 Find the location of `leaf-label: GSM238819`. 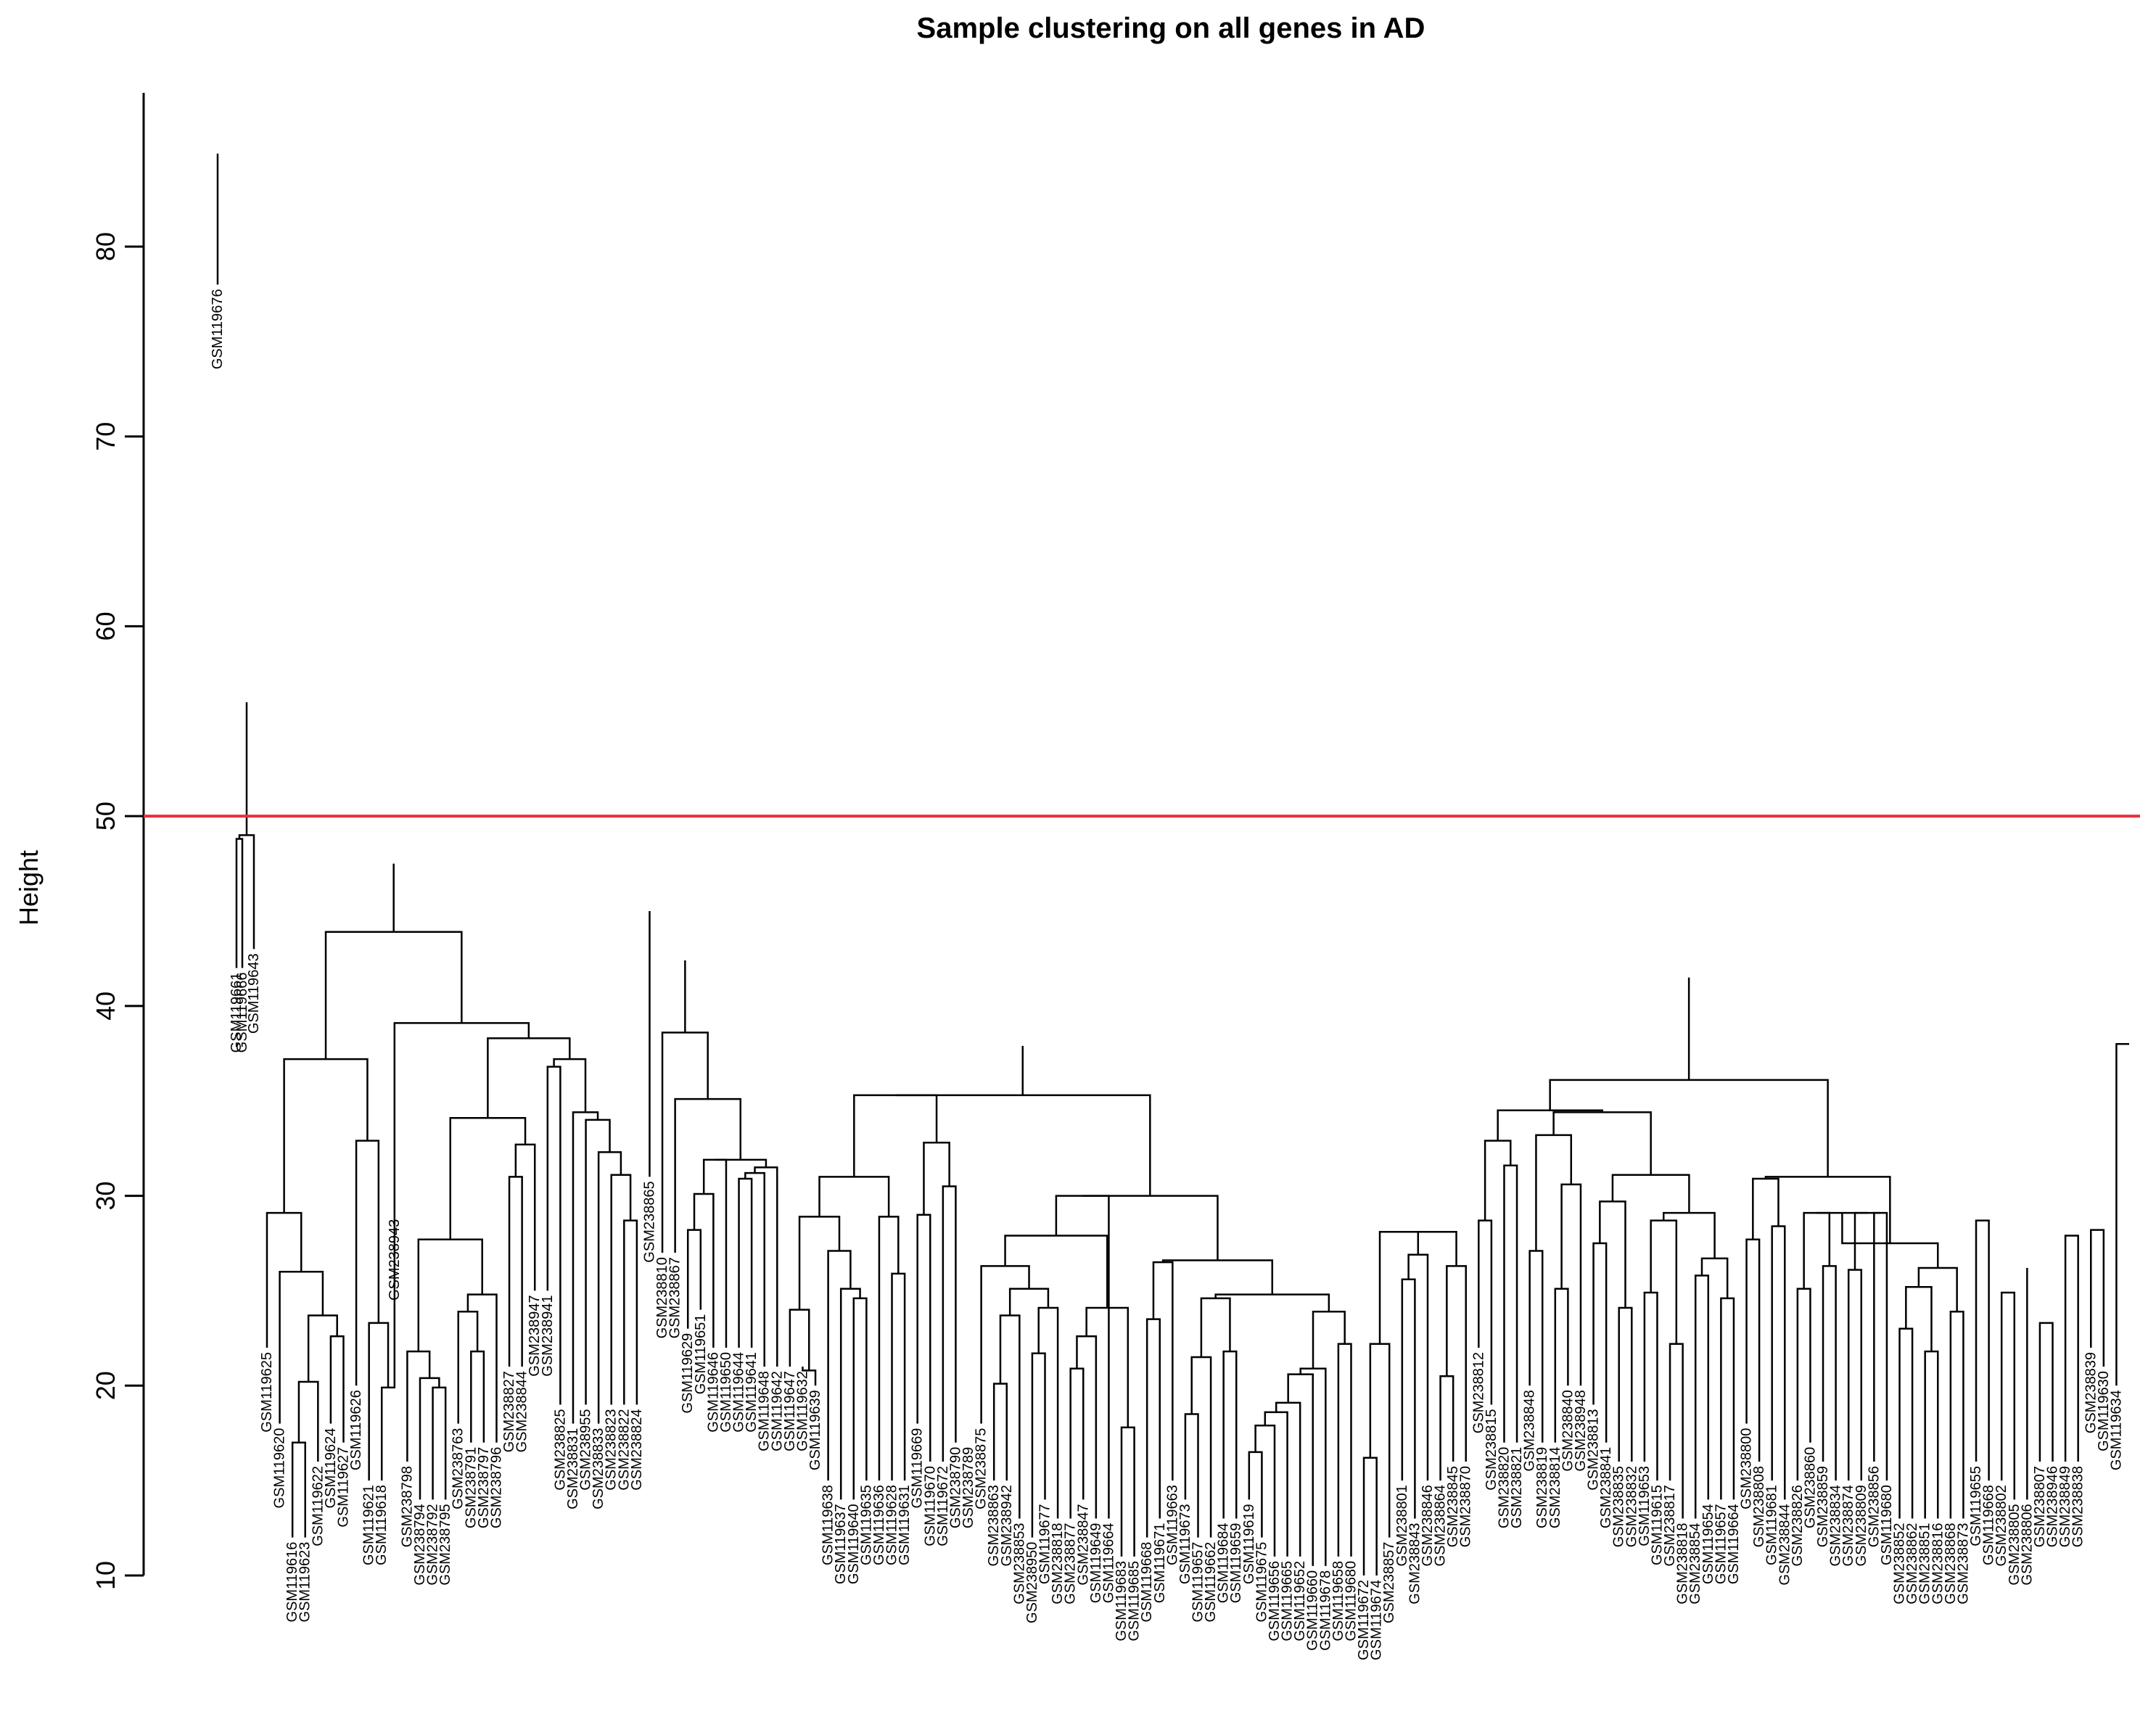

leaf-label: GSM238819 is located at coordinates (1542, 1487).